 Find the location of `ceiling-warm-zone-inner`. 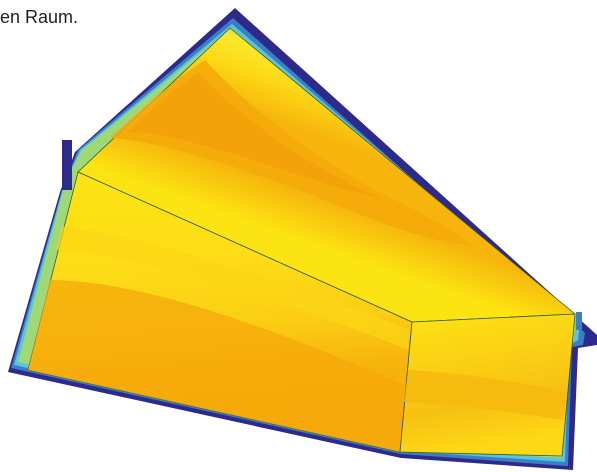

ceiling-warm-zone-inner is located at coordinates (254, 135).